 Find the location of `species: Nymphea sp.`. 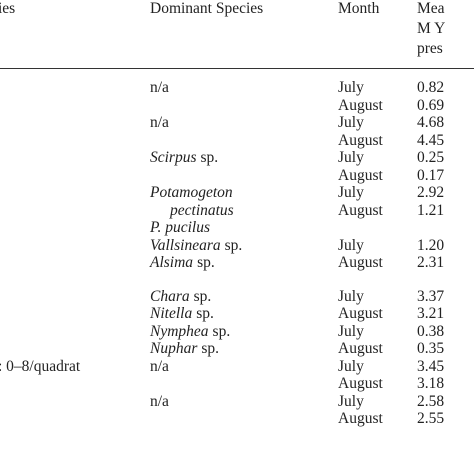

species: Nymphea sp. is located at coordinates (190, 332).